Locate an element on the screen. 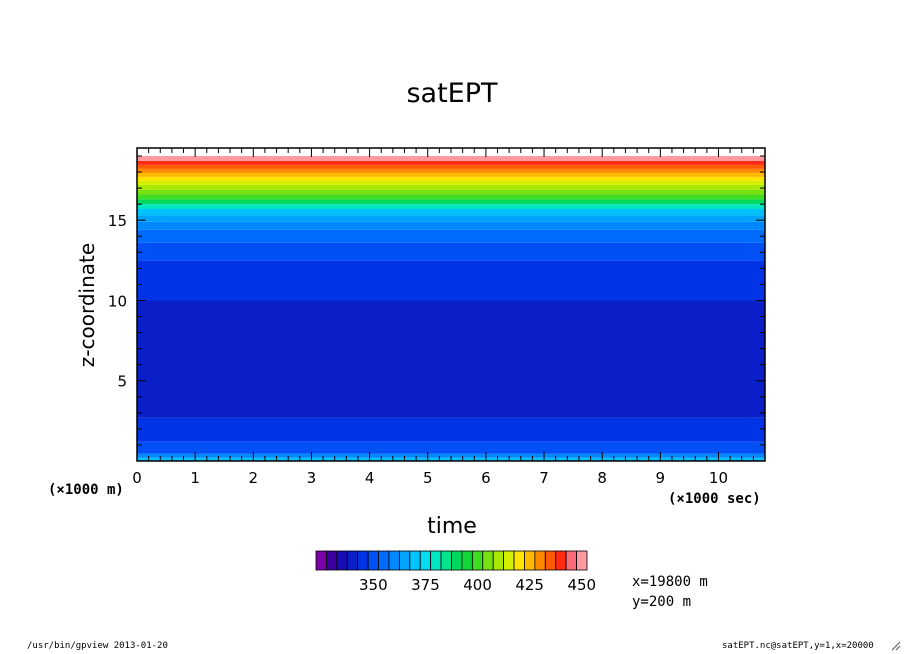  x-tick-label: 4 is located at coordinates (370, 478).